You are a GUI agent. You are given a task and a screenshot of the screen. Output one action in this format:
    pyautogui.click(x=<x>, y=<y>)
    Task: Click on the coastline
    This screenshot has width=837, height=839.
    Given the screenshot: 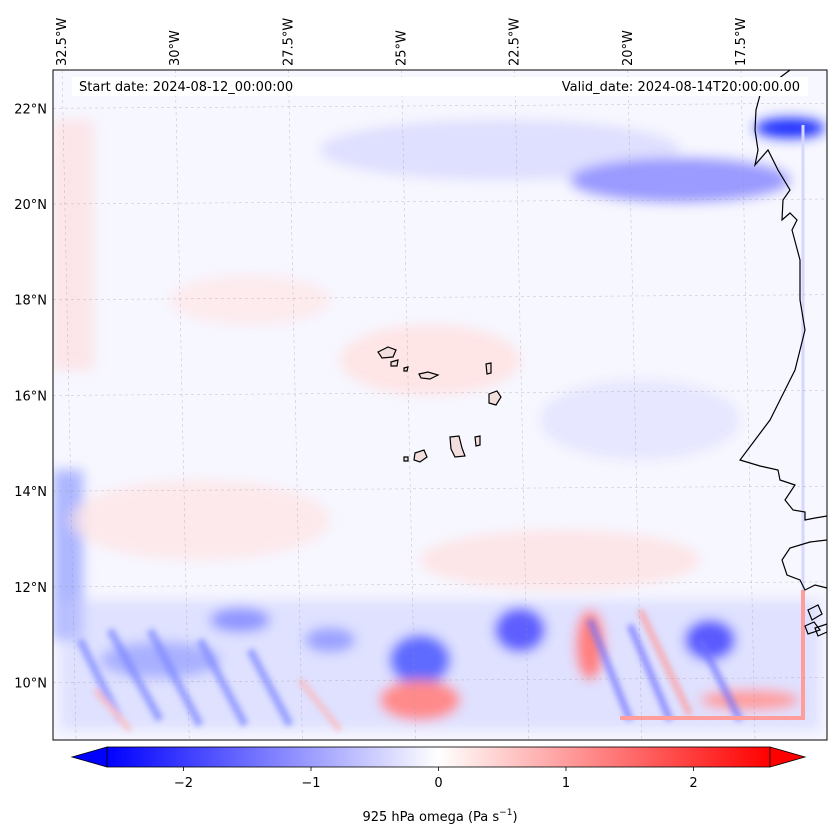 What is the action you would take?
    pyautogui.click(x=783, y=353)
    